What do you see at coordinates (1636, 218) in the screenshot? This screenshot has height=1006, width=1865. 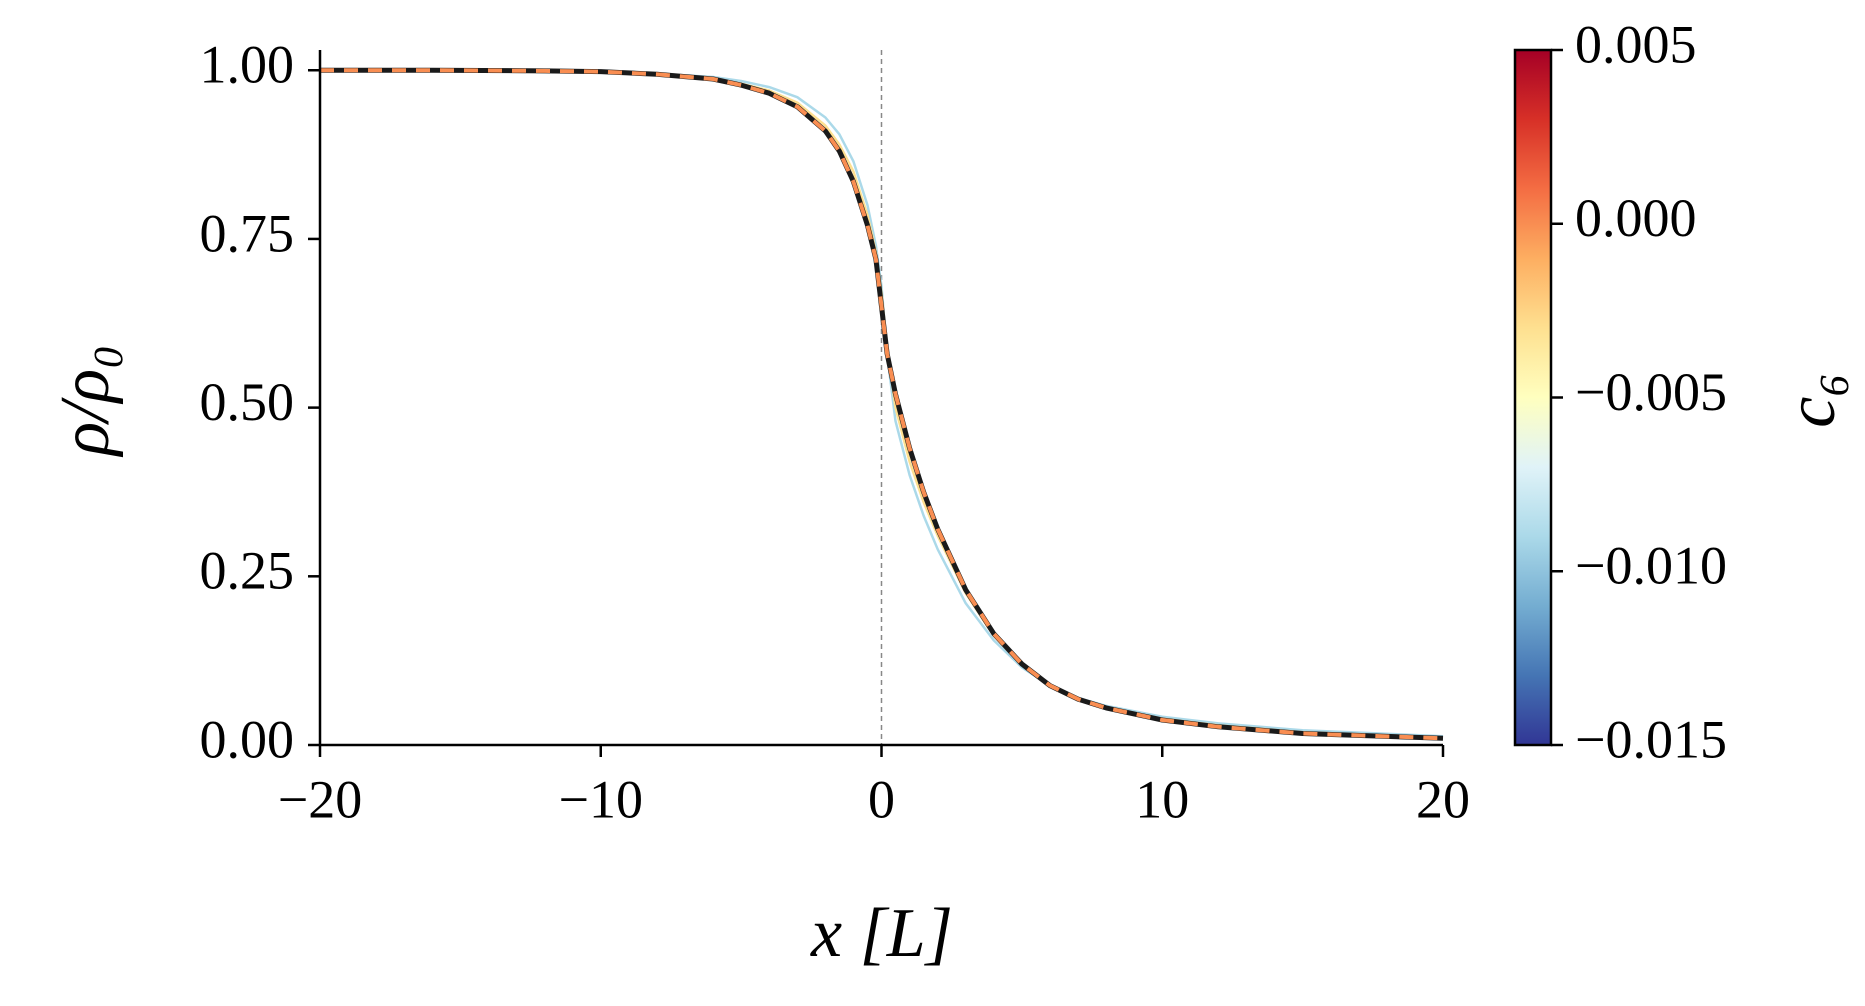 I see `colorbar-tick-label: 0.000` at bounding box center [1636, 218].